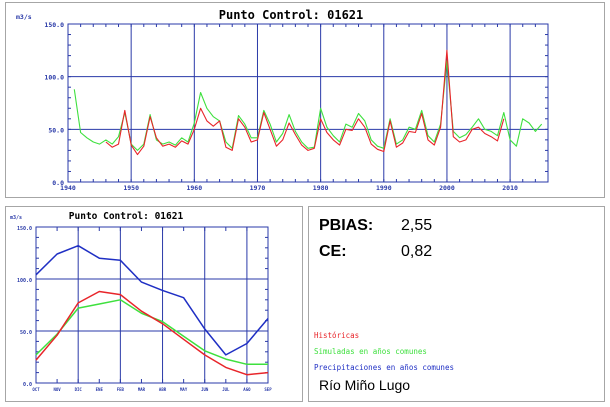 This screenshot has height=407, width=610. I want to click on x-tick-label: DIC, so click(79, 389).